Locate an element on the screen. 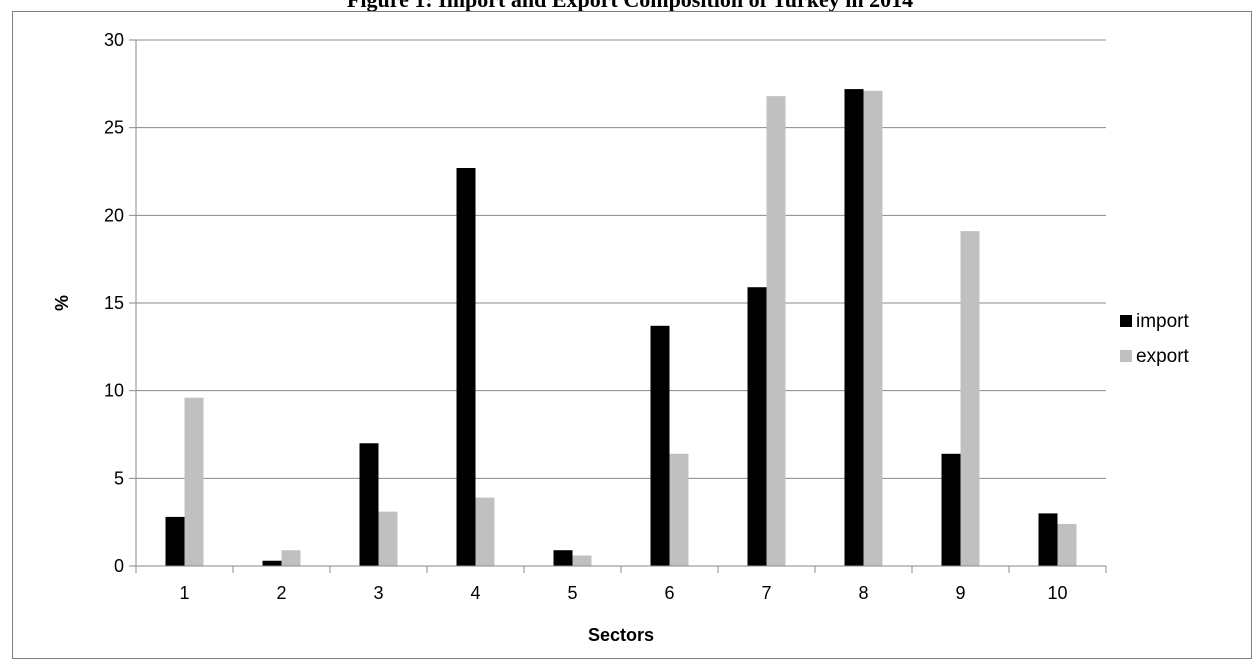  legend-label-export: export is located at coordinates (1163, 356).